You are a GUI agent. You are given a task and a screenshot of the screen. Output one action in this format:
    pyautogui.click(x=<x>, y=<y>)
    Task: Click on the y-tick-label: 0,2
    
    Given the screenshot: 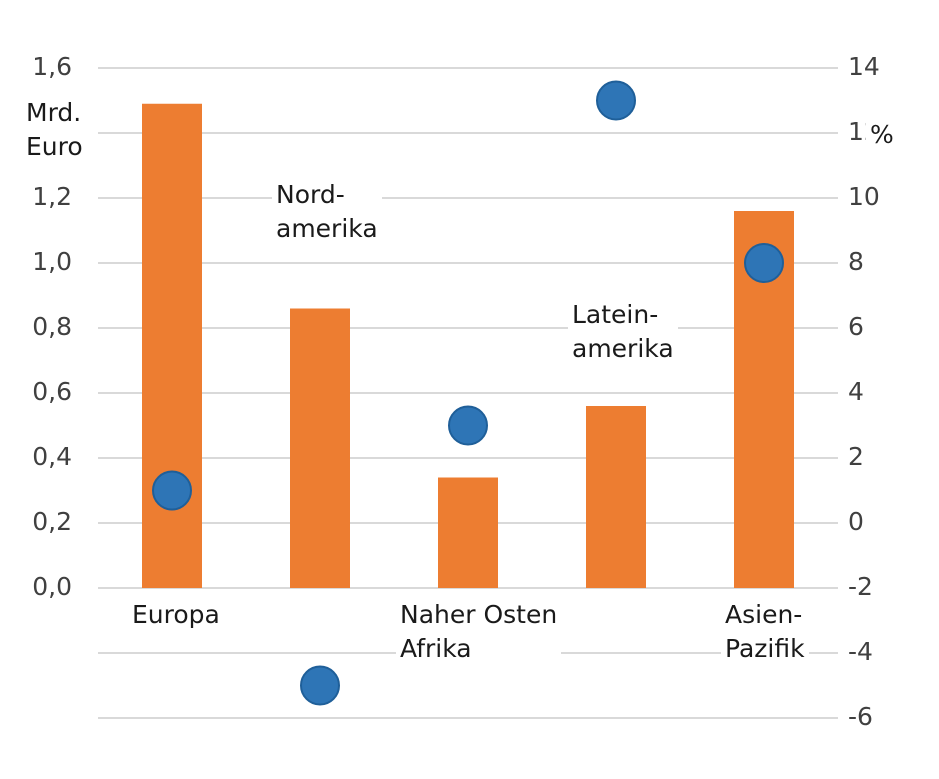 What is the action you would take?
    pyautogui.click(x=52, y=521)
    